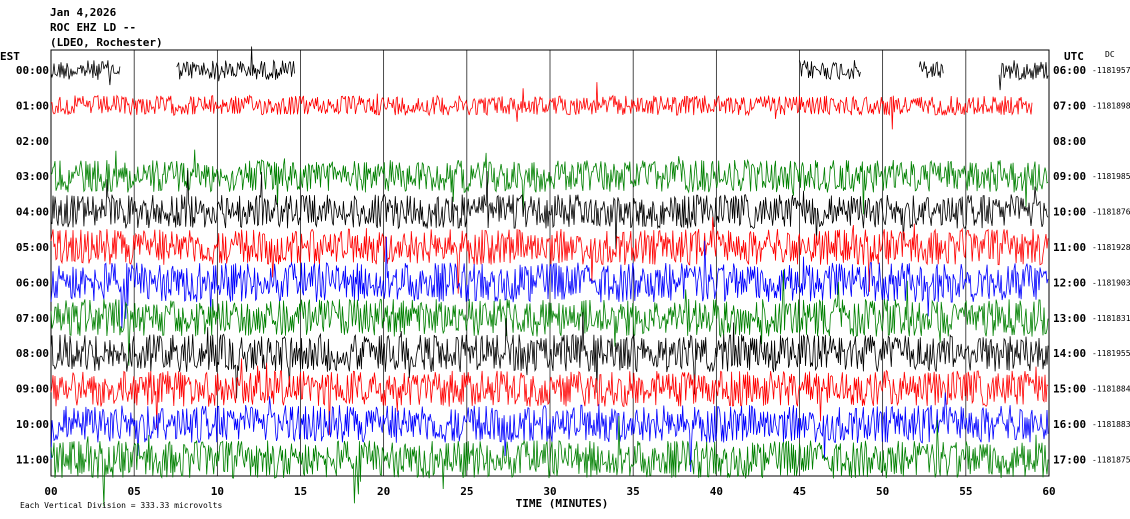  What do you see at coordinates (93, 27) in the screenshot?
I see `station-code: ROC EHZ LD --` at bounding box center [93, 27].